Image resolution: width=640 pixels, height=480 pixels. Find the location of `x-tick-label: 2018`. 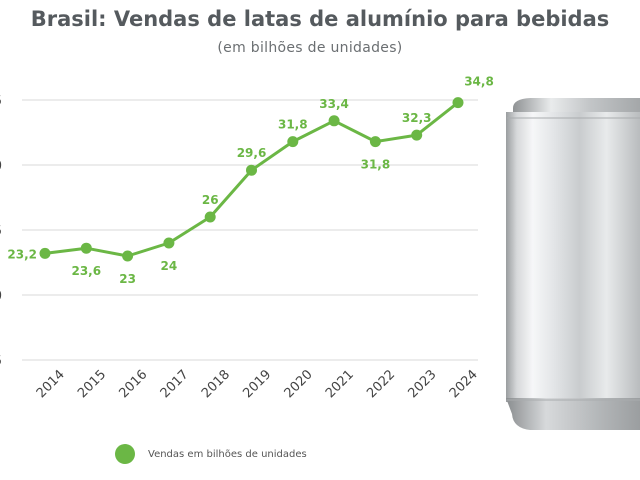

x-tick-label: 2018 is located at coordinates (216, 384).